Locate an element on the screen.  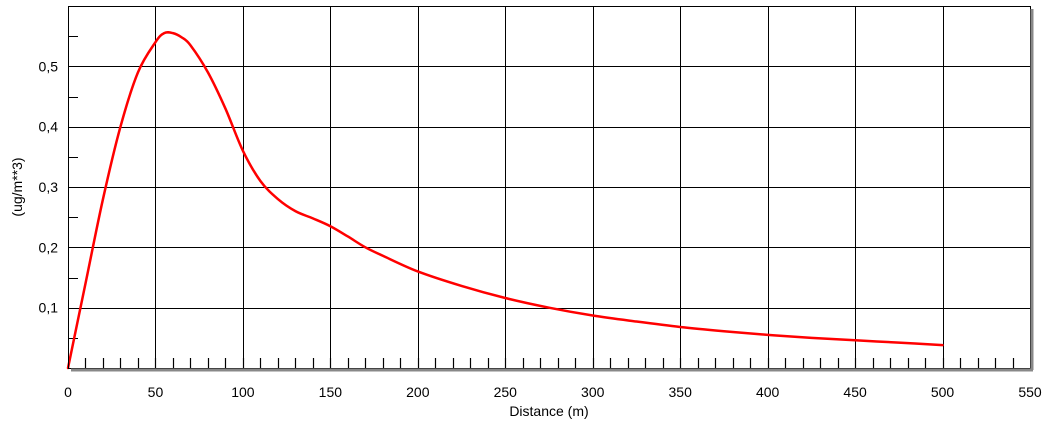
x-tick-label: 200 is located at coordinates (418, 392).